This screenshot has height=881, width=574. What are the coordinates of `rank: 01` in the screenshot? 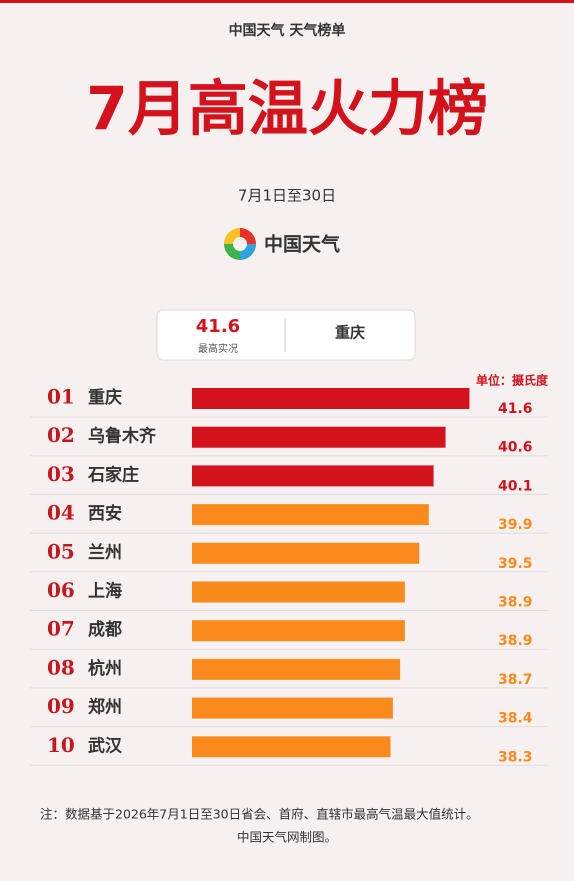 It's located at (61, 397).